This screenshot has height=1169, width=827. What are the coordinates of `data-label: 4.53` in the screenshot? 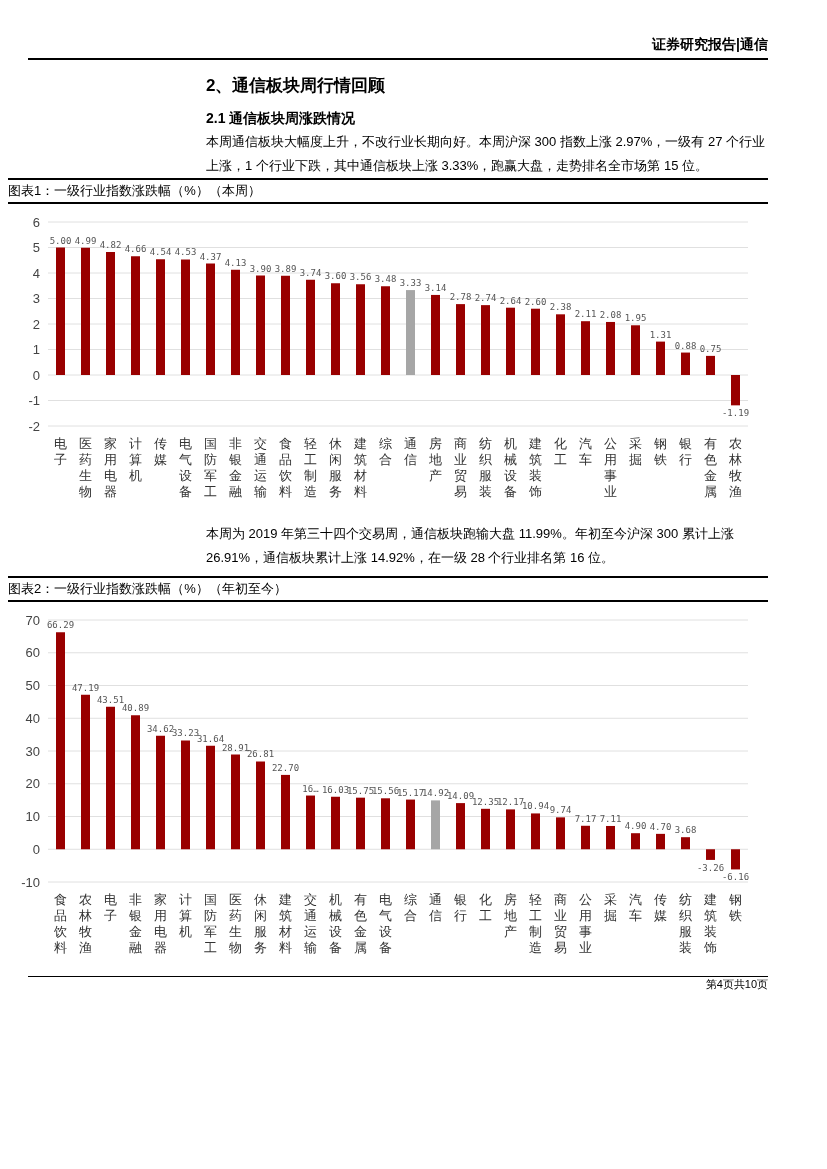 It's located at (185, 252).